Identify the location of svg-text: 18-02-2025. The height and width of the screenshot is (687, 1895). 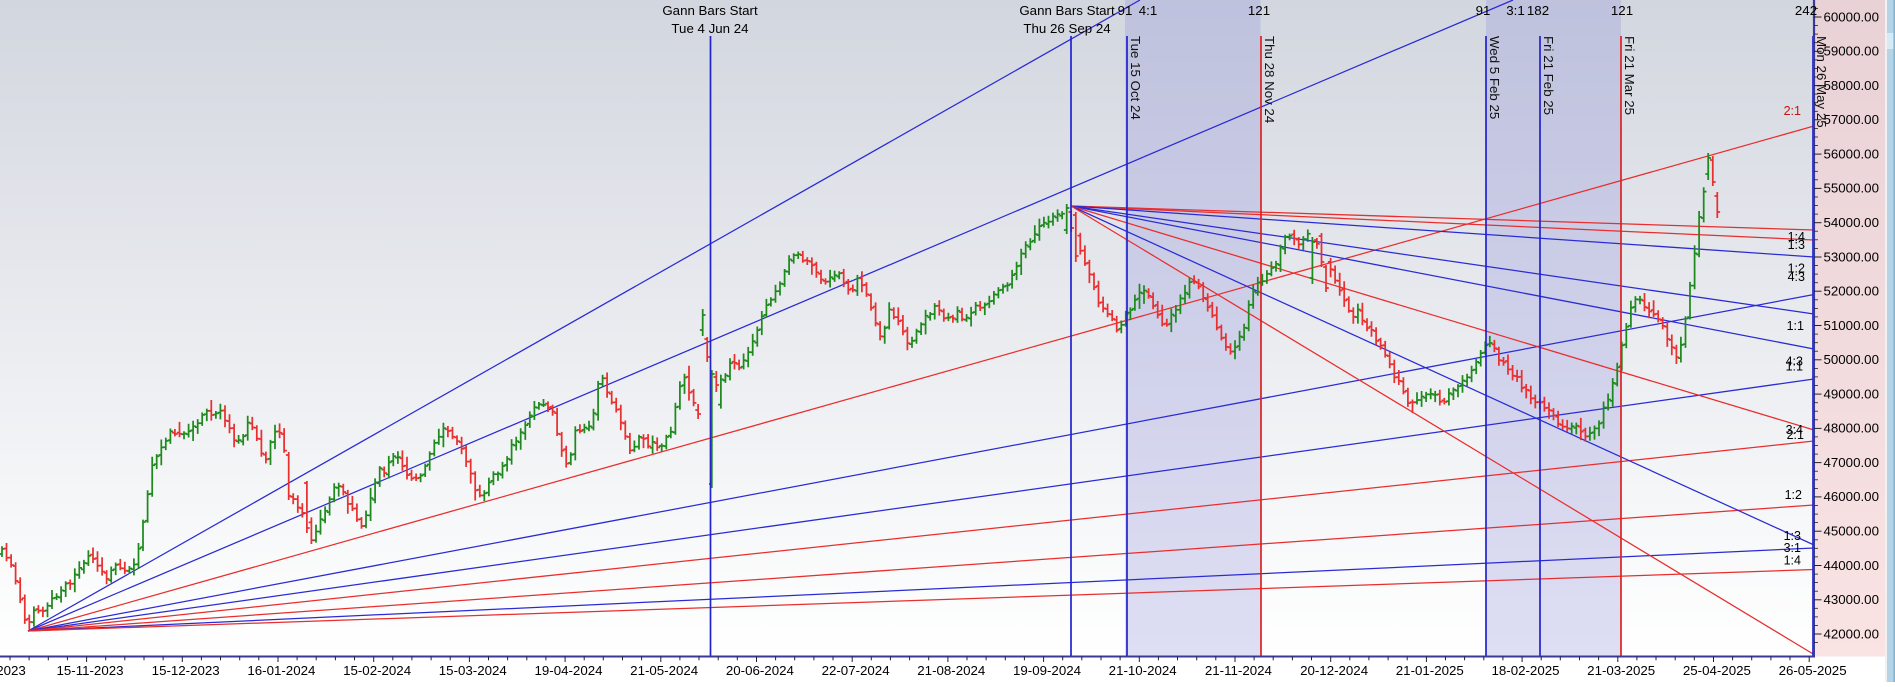
(1525, 670).